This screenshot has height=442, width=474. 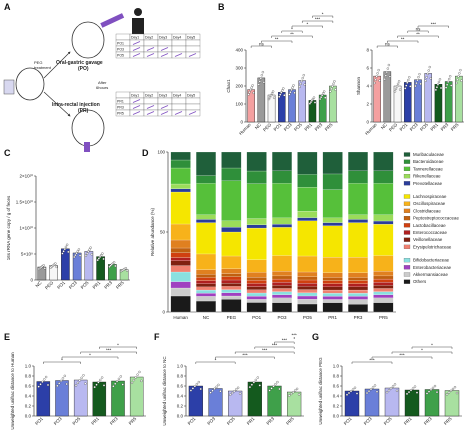 What do you see at coordinates (430, 274) in the screenshot?
I see `legend-label: Akkermansiaceae` at bounding box center [430, 274].